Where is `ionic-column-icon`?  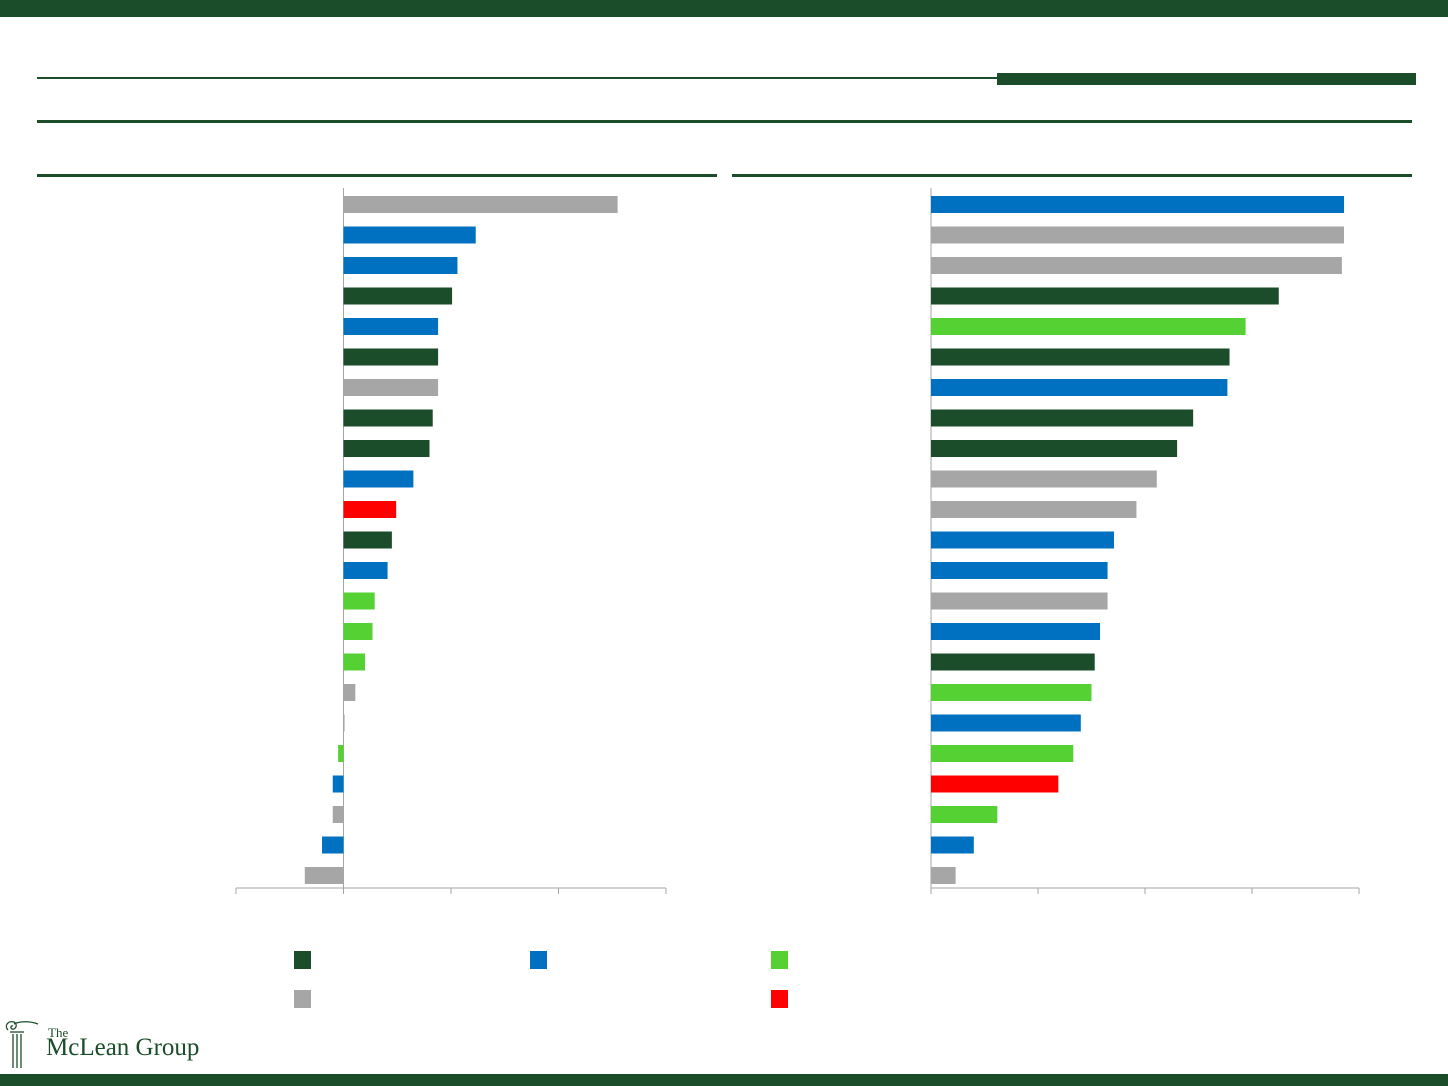
ionic-column-icon is located at coordinates (22, 1044).